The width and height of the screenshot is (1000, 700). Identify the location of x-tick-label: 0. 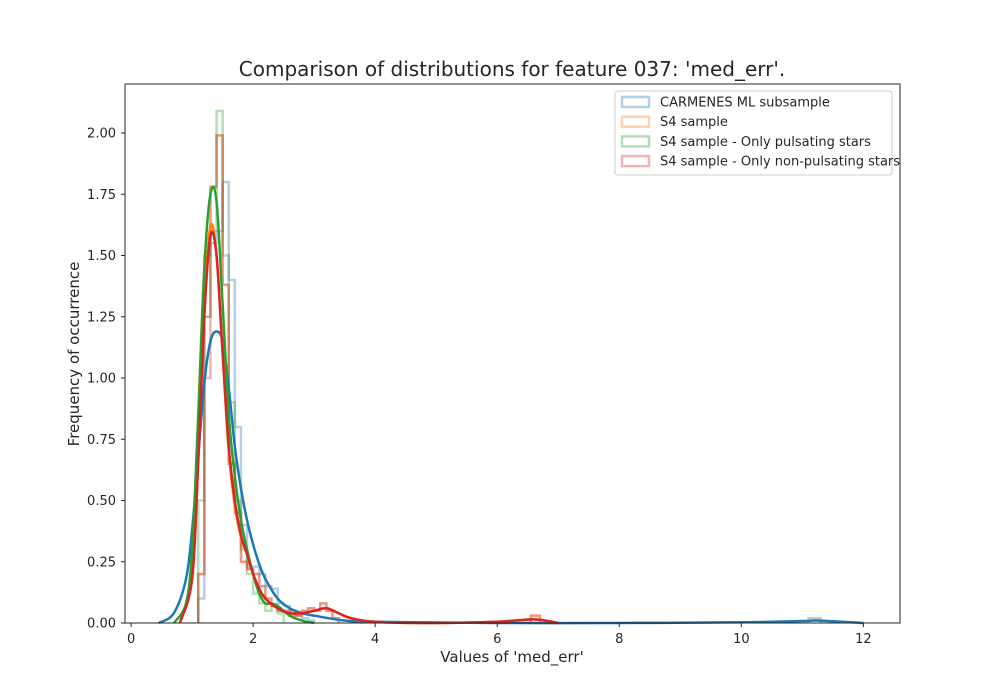
(131, 639).